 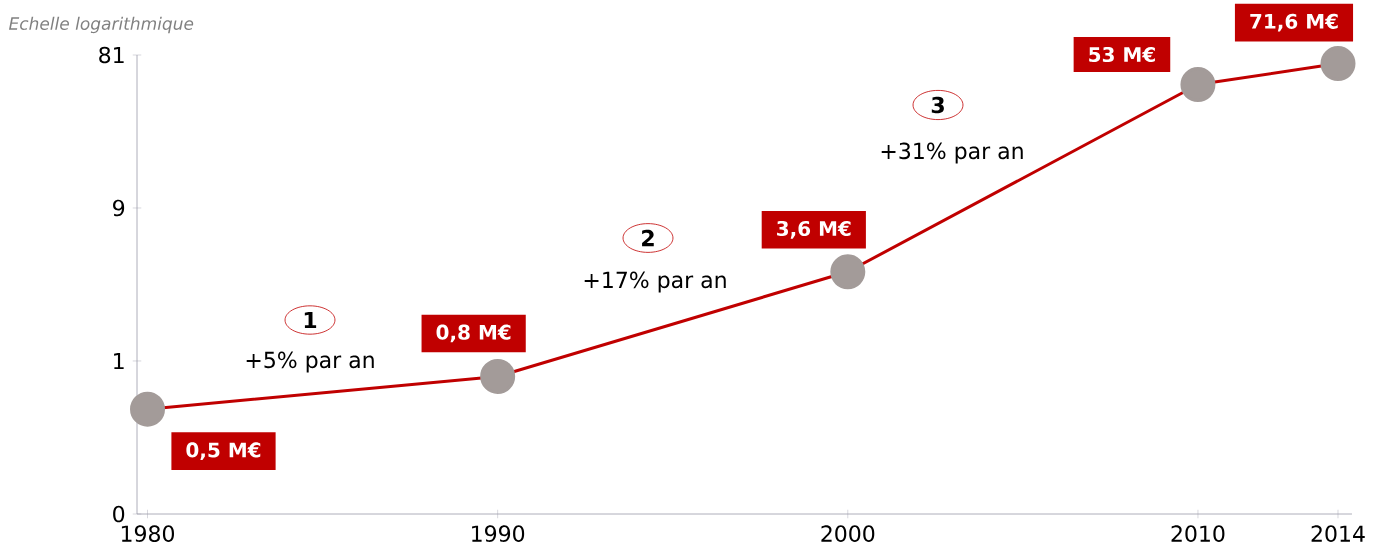 I want to click on x-tick-label: 2014, so click(x=1338, y=533).